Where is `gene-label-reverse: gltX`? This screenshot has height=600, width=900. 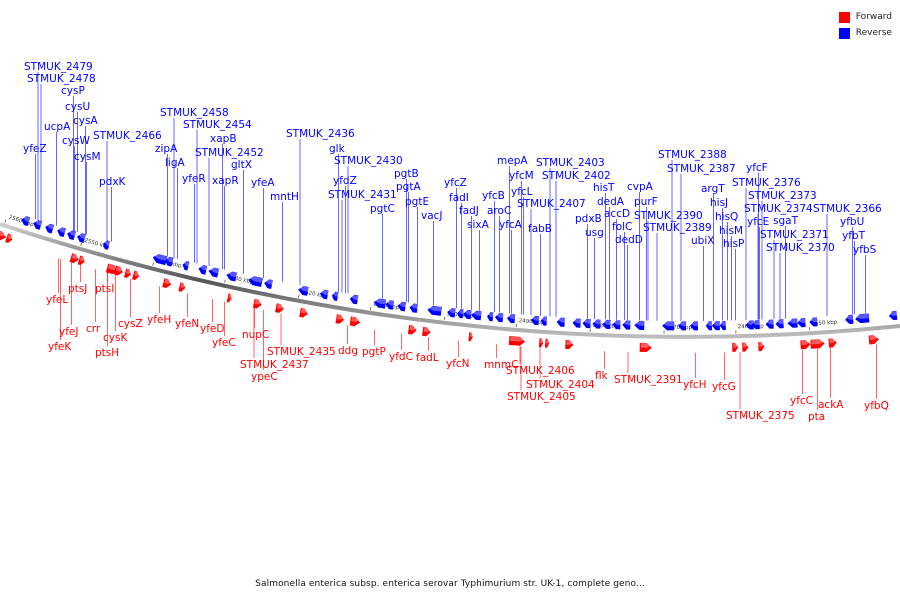 gene-label-reverse: gltX is located at coordinates (241, 216).